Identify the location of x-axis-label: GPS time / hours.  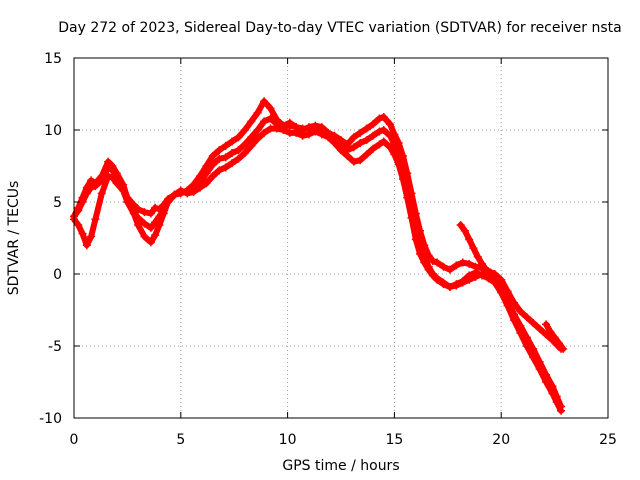
(340, 466).